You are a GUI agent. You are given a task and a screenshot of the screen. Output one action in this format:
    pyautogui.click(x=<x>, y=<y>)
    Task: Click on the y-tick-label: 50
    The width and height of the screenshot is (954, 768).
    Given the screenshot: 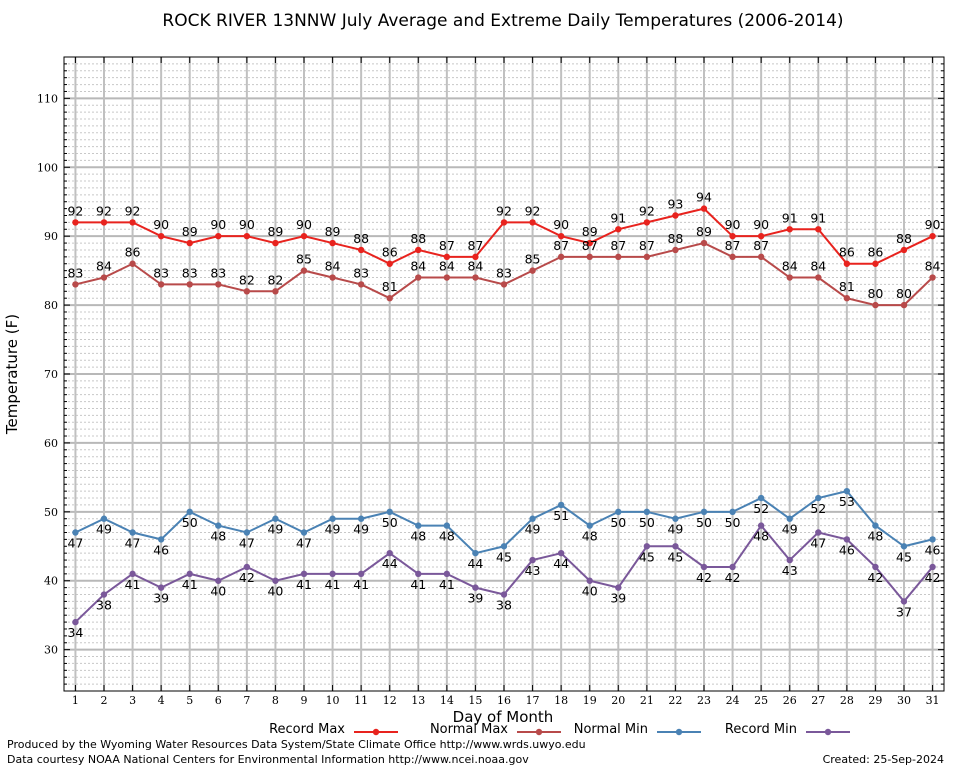 What is the action you would take?
    pyautogui.click(x=51, y=512)
    